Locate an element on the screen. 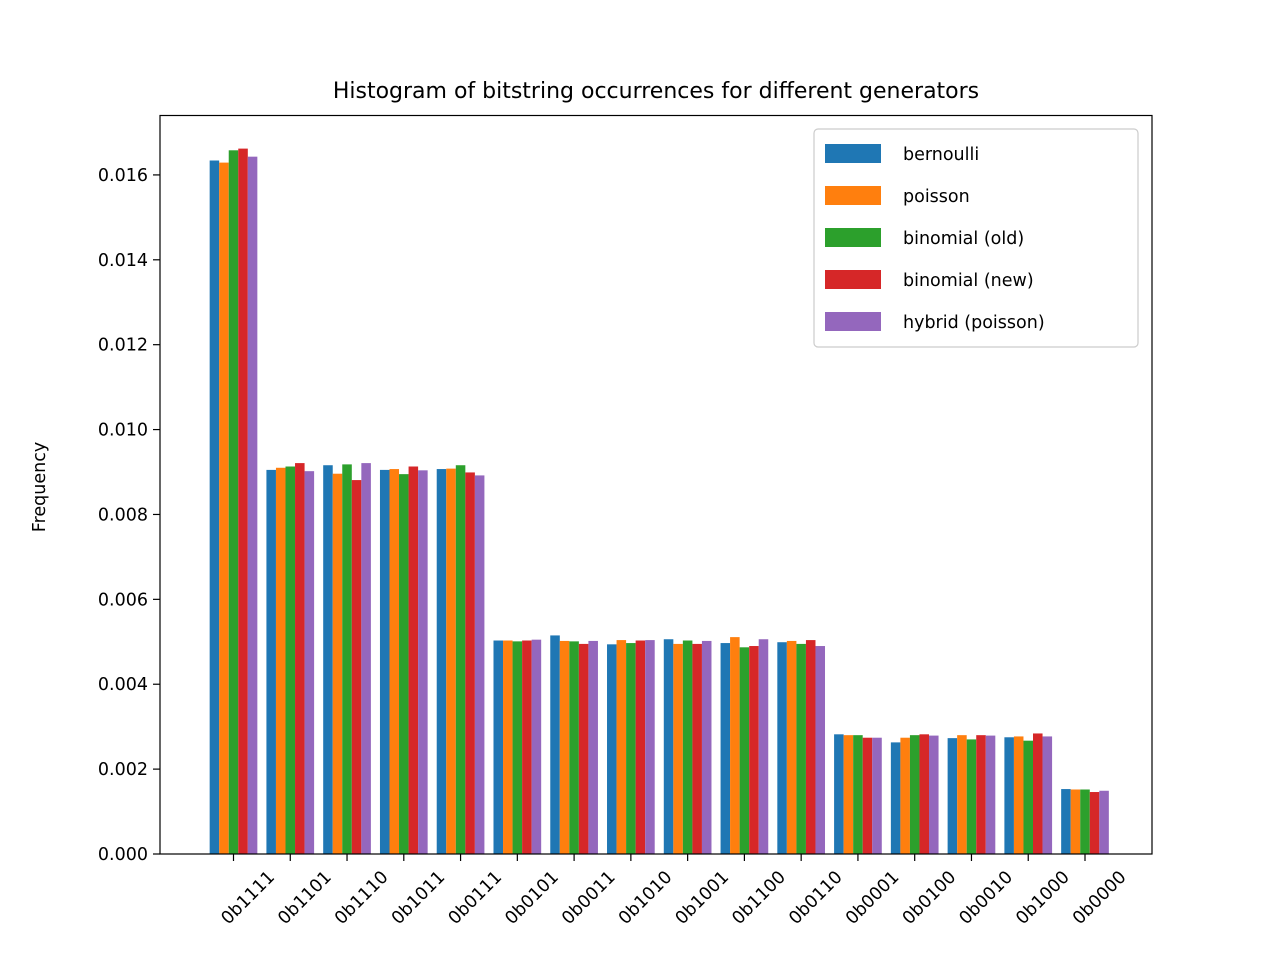  bar-binomial-new--0b0111 is located at coordinates (470, 663).